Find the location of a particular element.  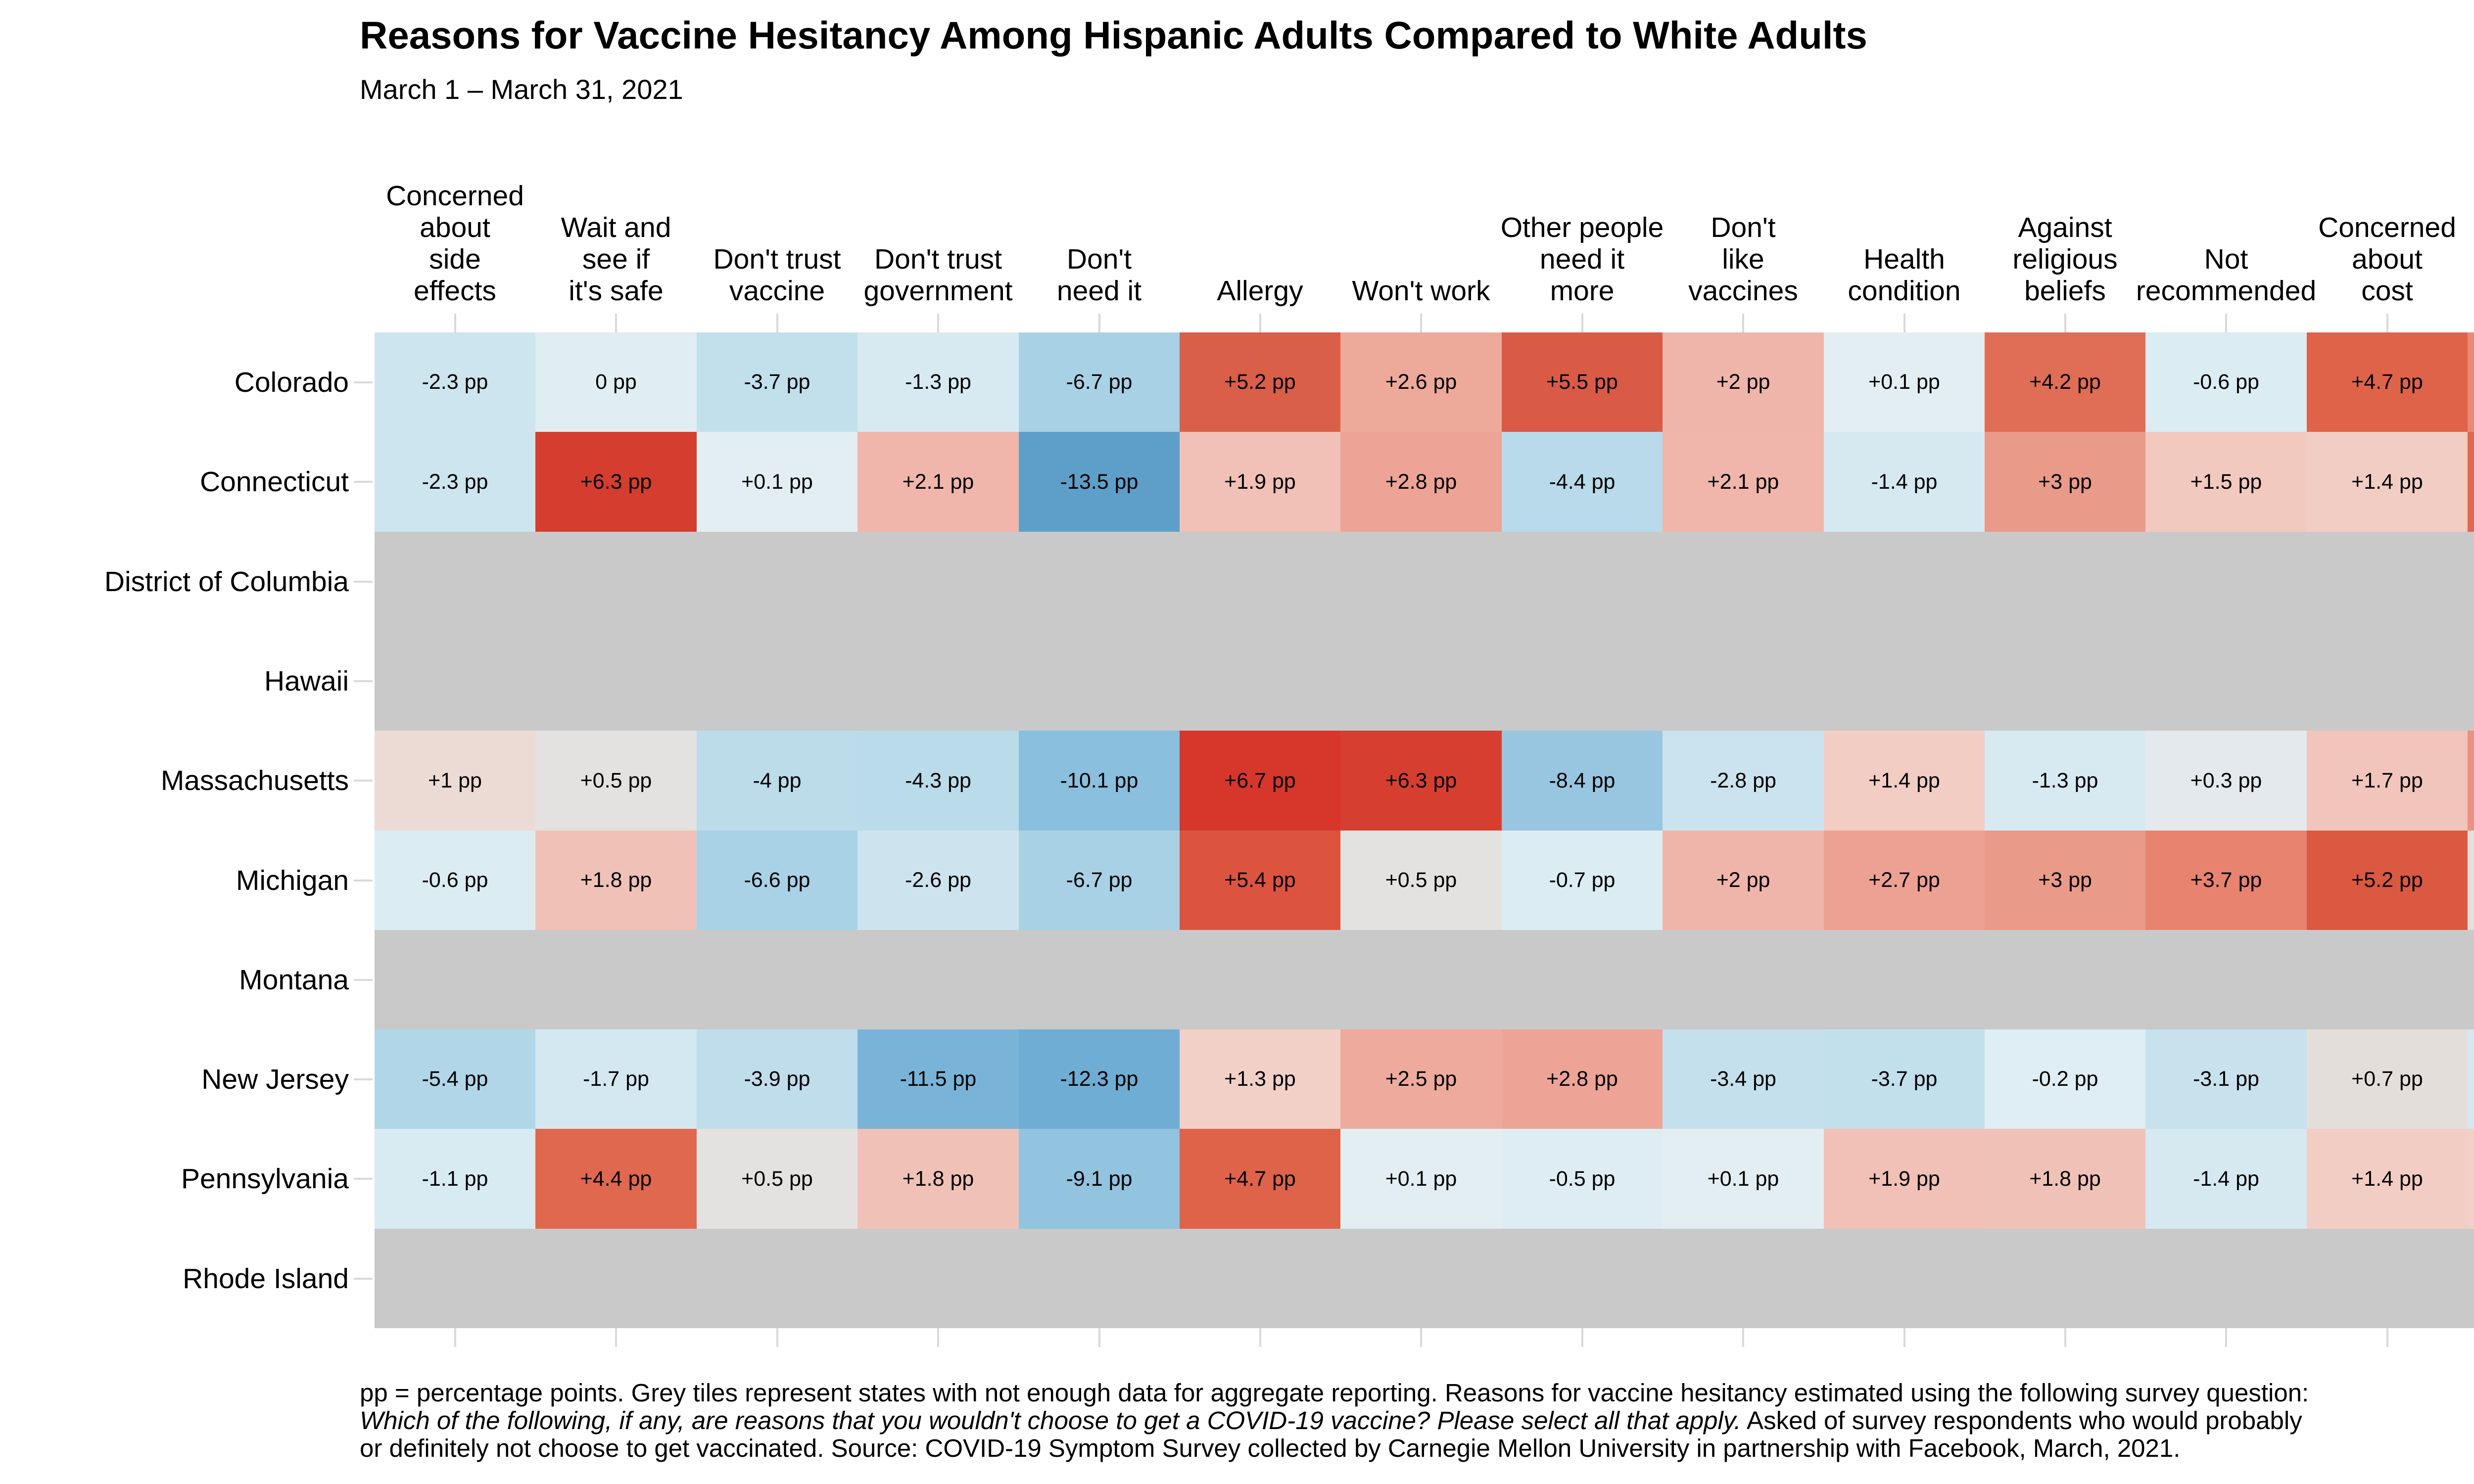

heatmap-cell: -11.5 pp is located at coordinates (938, 1079).